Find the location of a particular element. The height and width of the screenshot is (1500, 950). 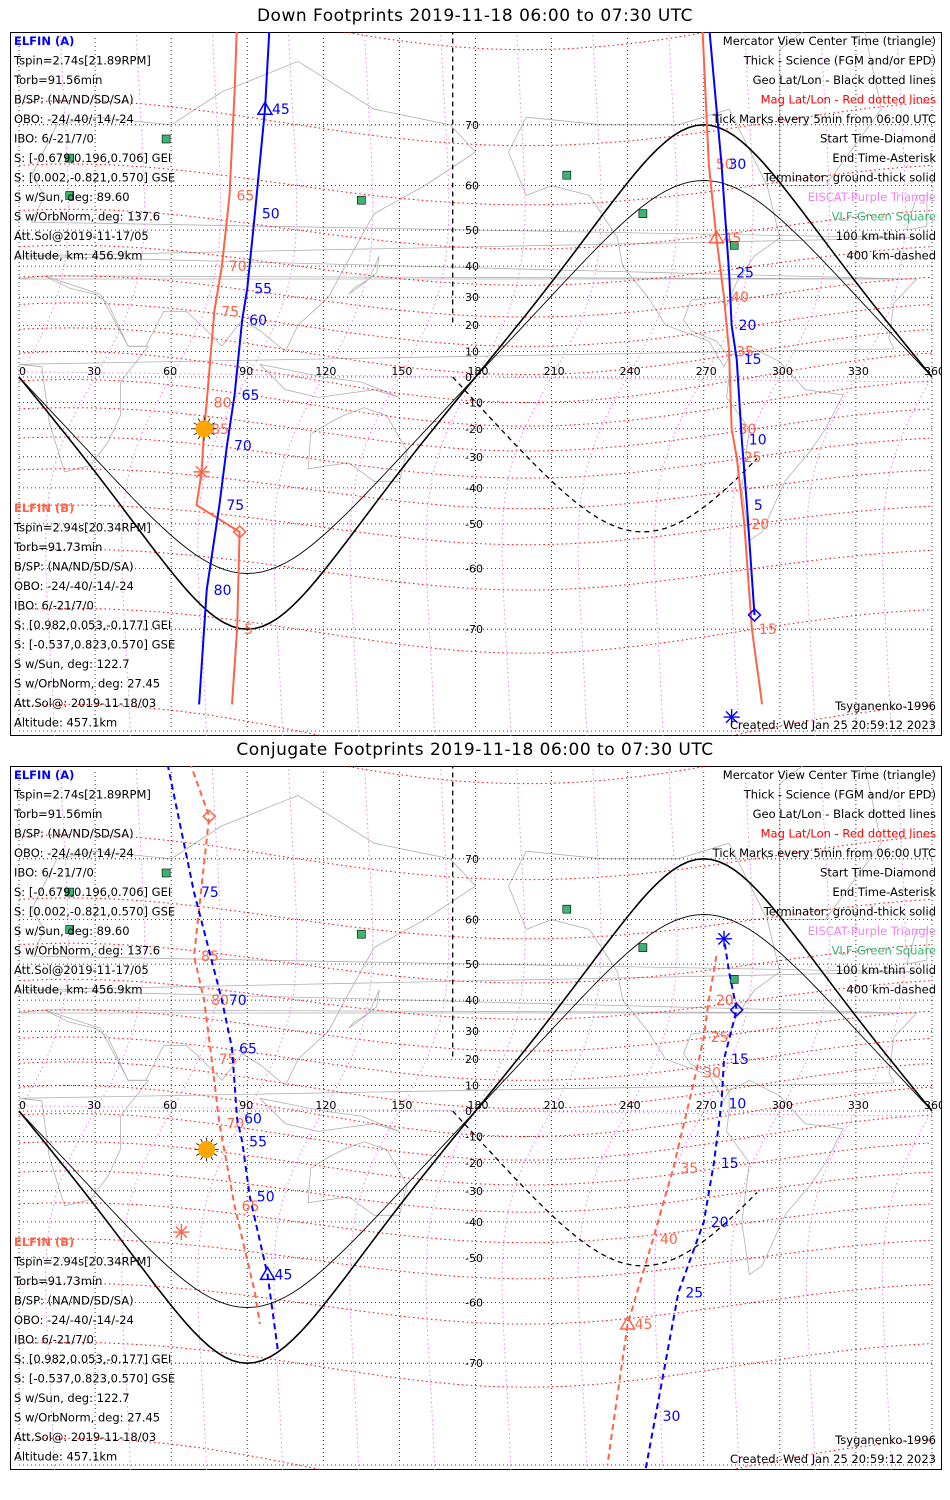

elfin-a-info-line: Altitude, km: 456.9km is located at coordinates (78, 990).